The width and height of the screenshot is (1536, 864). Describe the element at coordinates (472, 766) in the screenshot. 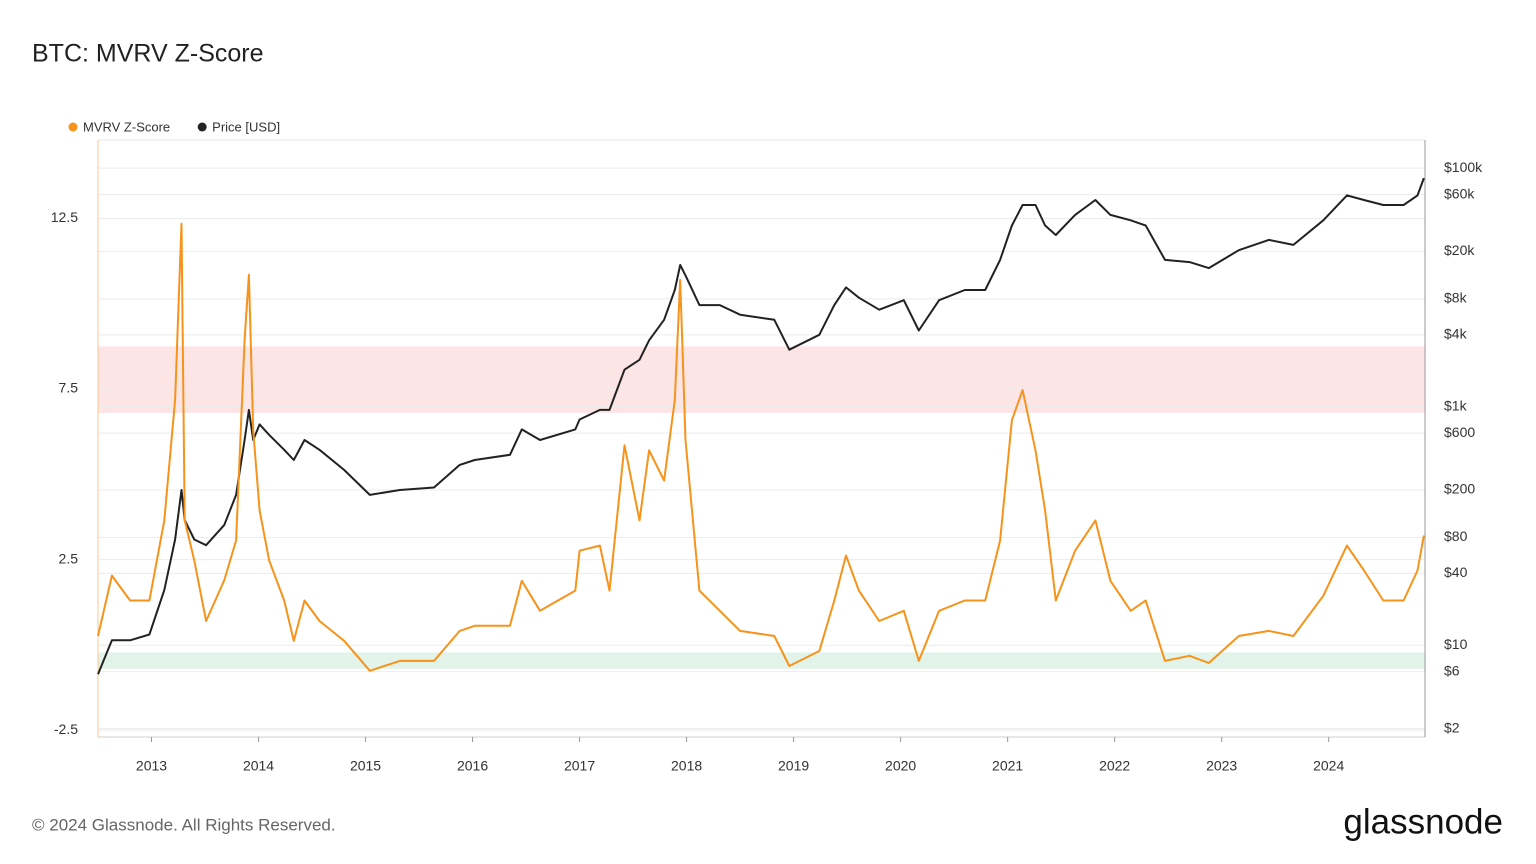

I see `x-tick-label: 2016` at that location.